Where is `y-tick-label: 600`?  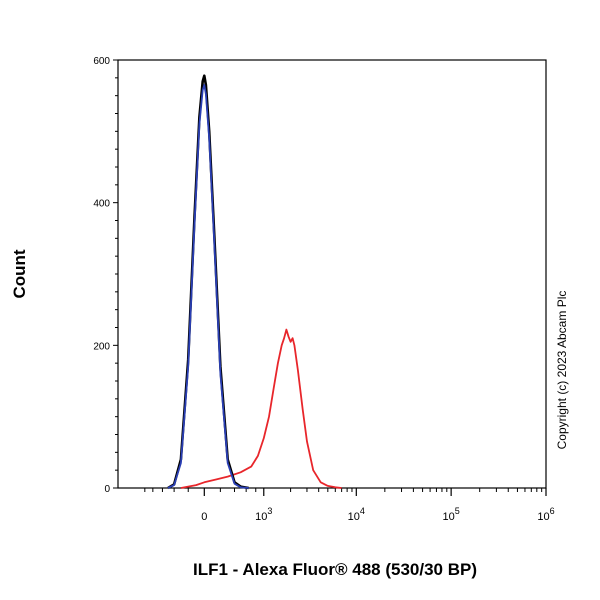
y-tick-label: 600 is located at coordinates (101, 61).